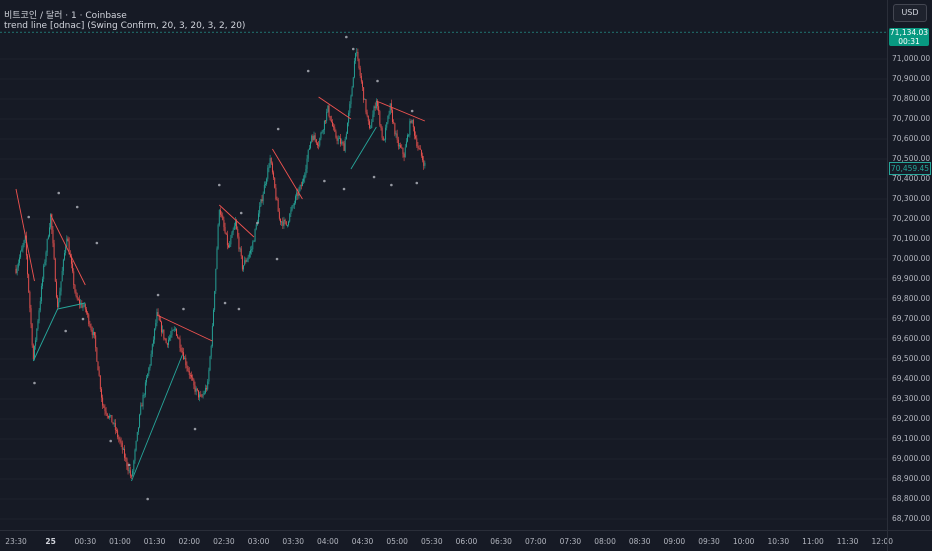 Image resolution: width=932 pixels, height=551 pixels. Describe the element at coordinates (362, 541) in the screenshot. I see `time-tick-label: 04:30` at that location.